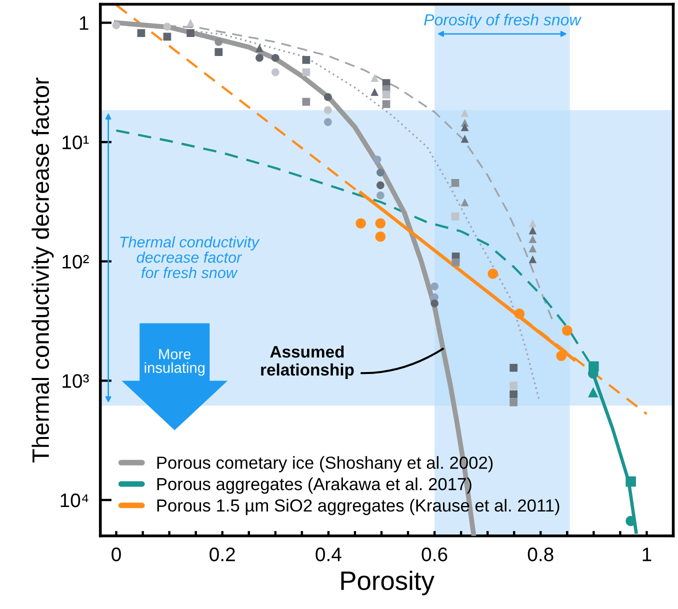  Describe the element at coordinates (358, 507) in the screenshot. I see `legend-label: Porous 1.5 µm SiO2 aggregates (Krause et al. 2011)` at that location.